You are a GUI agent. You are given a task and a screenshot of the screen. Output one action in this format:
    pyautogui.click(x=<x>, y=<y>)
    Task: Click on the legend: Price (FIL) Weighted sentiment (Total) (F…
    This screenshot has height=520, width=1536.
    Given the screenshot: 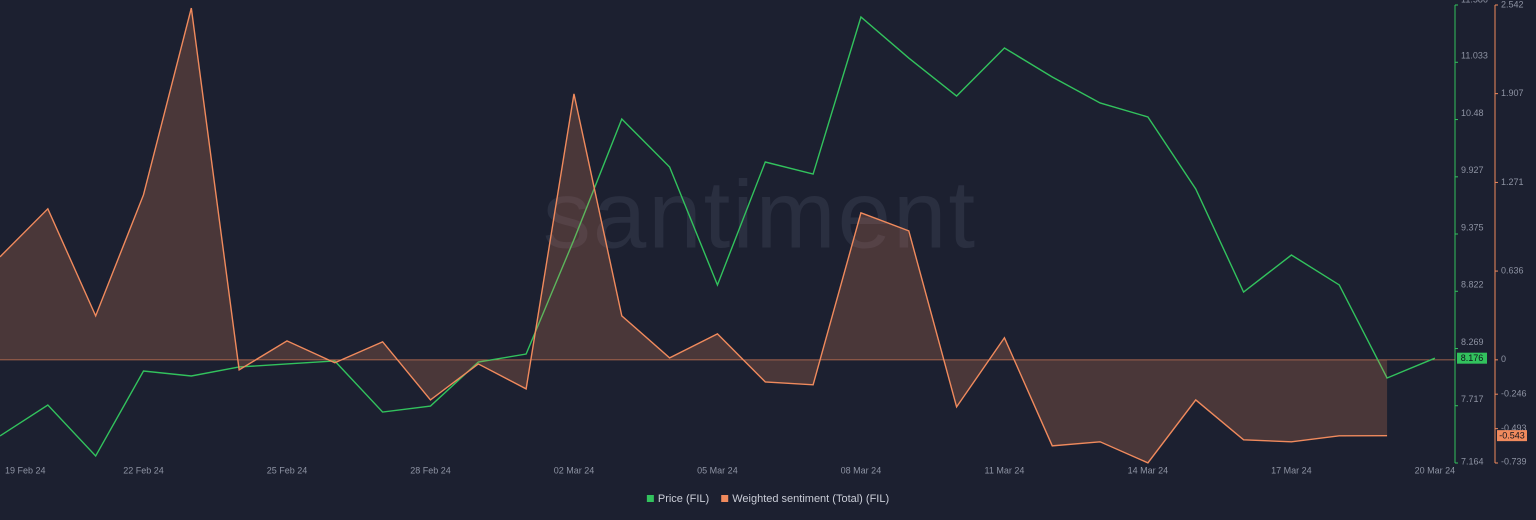 What is the action you would take?
    pyautogui.click(x=767, y=499)
    